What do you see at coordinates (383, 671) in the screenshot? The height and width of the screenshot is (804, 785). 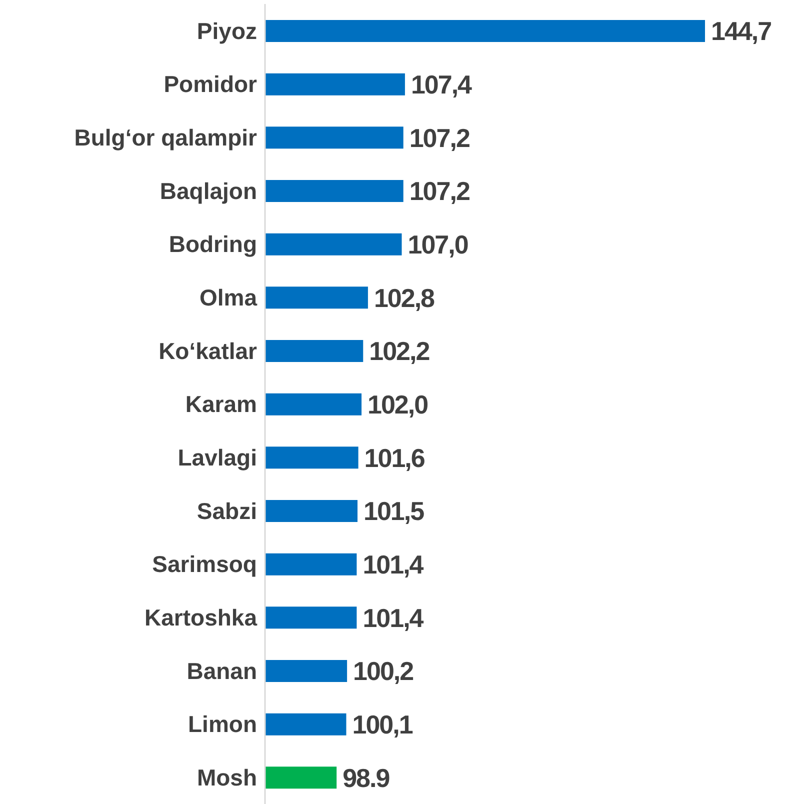 I see `data-label: 100,2` at bounding box center [383, 671].